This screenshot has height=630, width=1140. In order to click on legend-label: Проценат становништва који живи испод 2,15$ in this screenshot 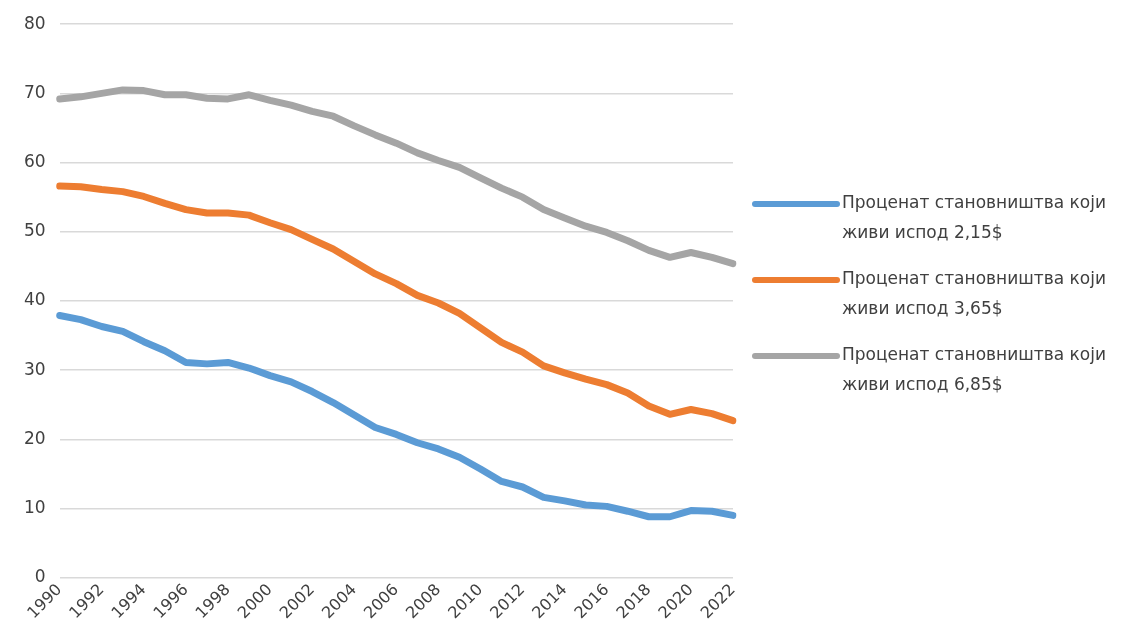, I will do `click(974, 217)`.